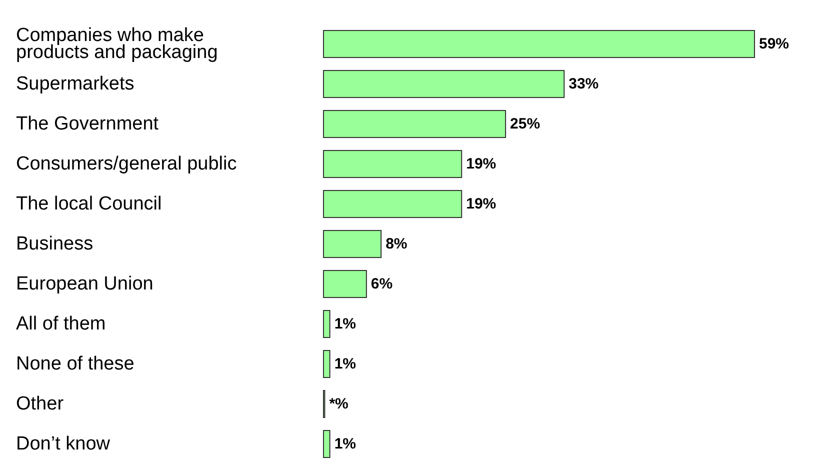  Describe the element at coordinates (525, 124) in the screenshot. I see `data-label: 25%` at that location.